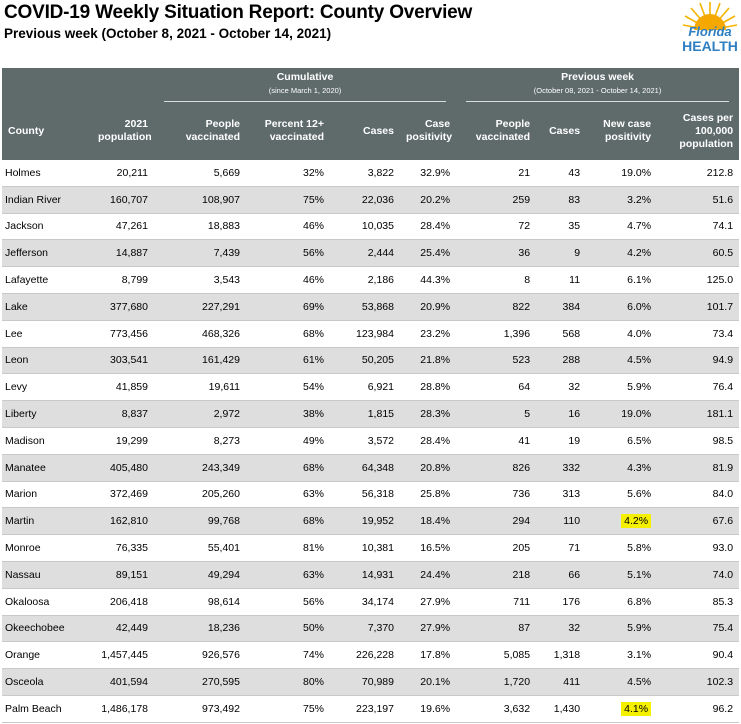 This screenshot has height=724, width=741. Describe the element at coordinates (428, 414) in the screenshot. I see `case-positivity-cell: 28.3%` at that location.